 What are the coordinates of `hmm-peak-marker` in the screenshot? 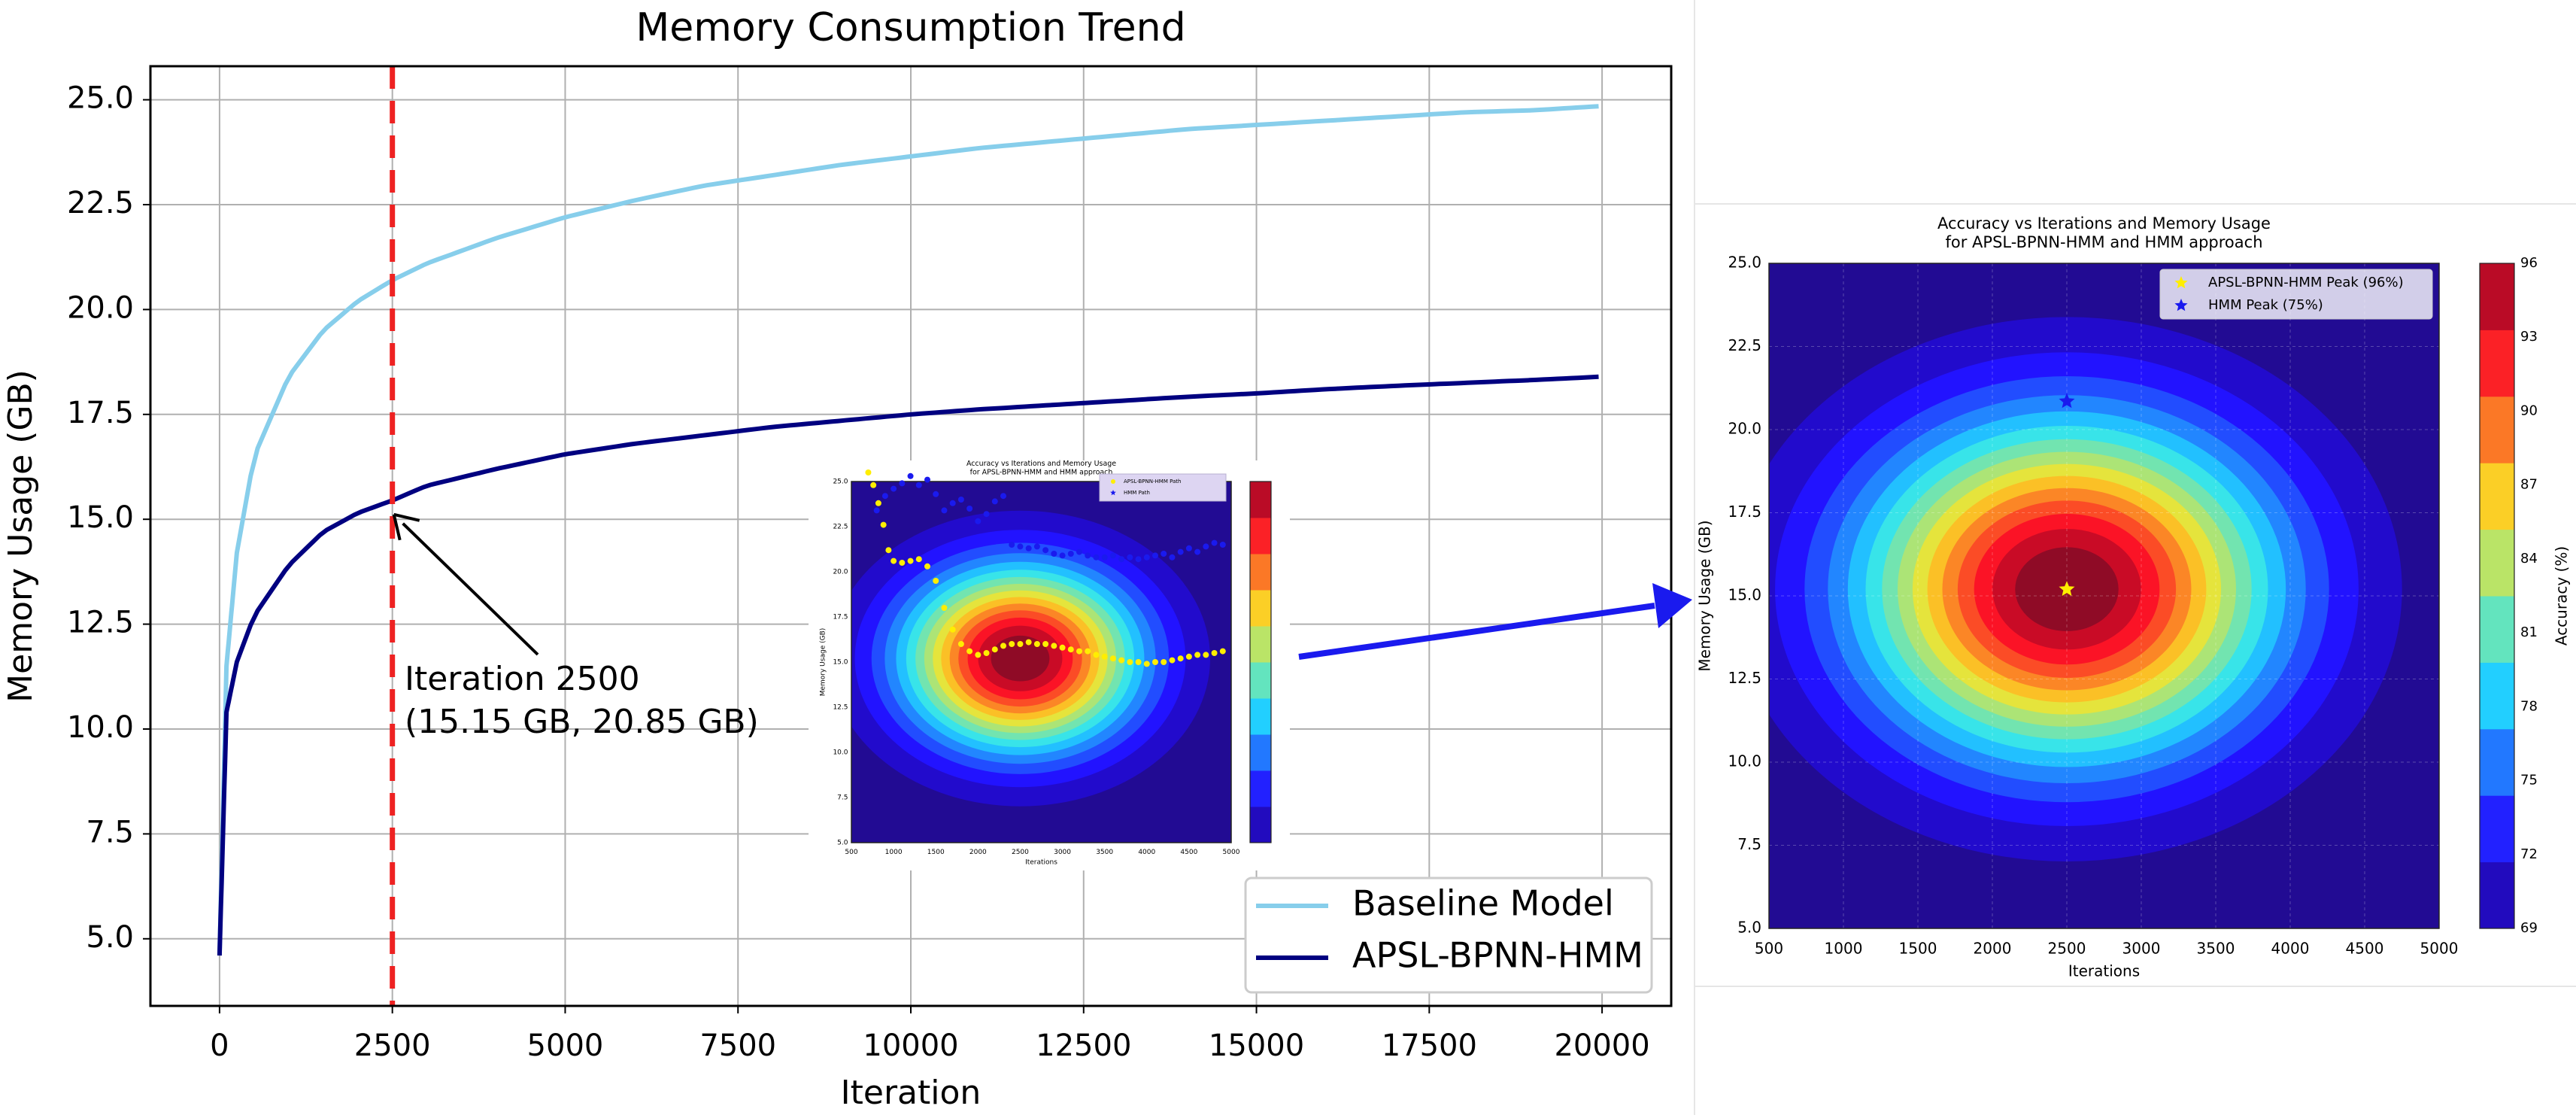 It's located at (2067, 401).